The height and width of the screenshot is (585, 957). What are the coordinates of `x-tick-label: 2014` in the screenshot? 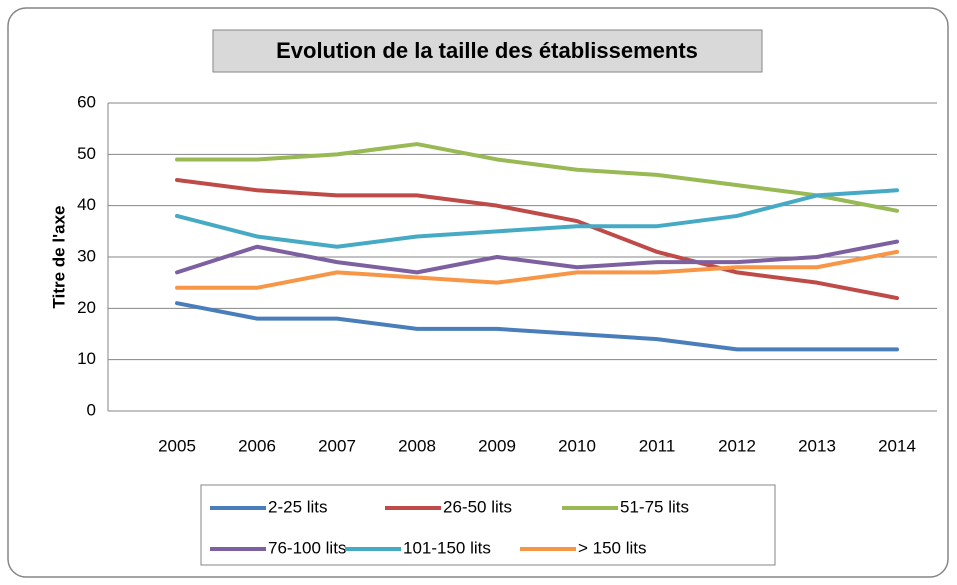 It's located at (897, 445).